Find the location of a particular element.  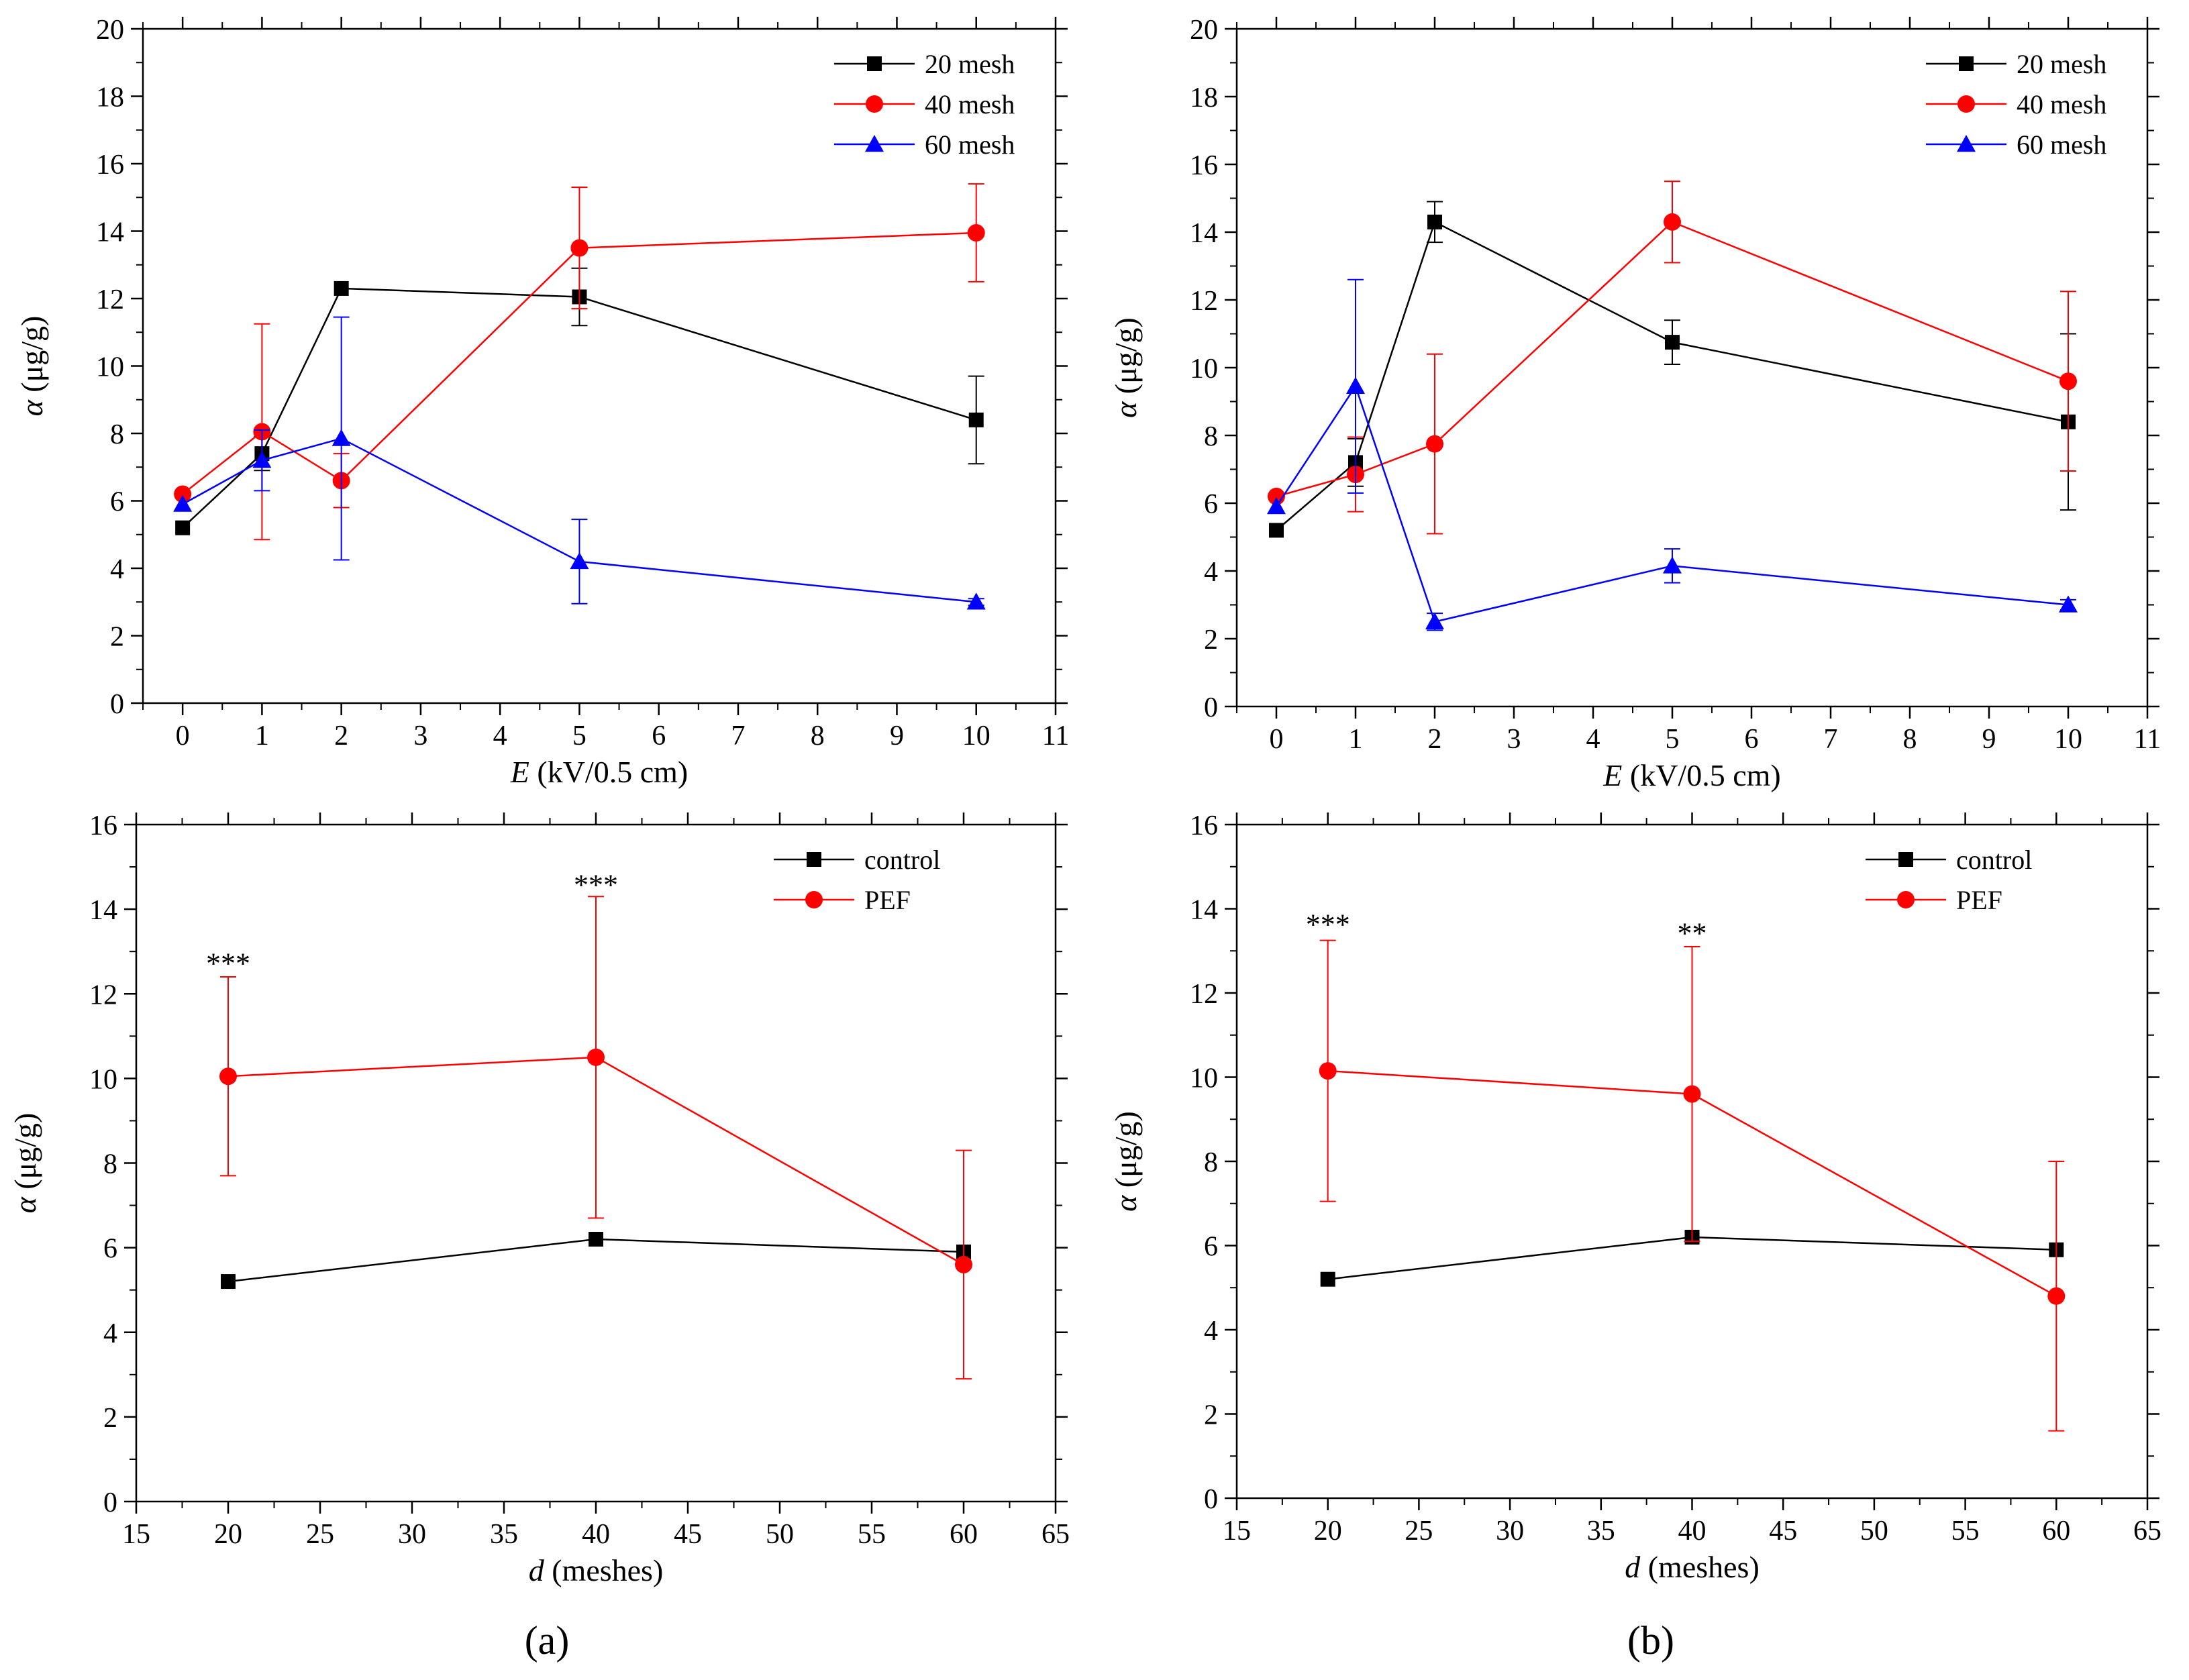

legend-label: control is located at coordinates (902, 860).